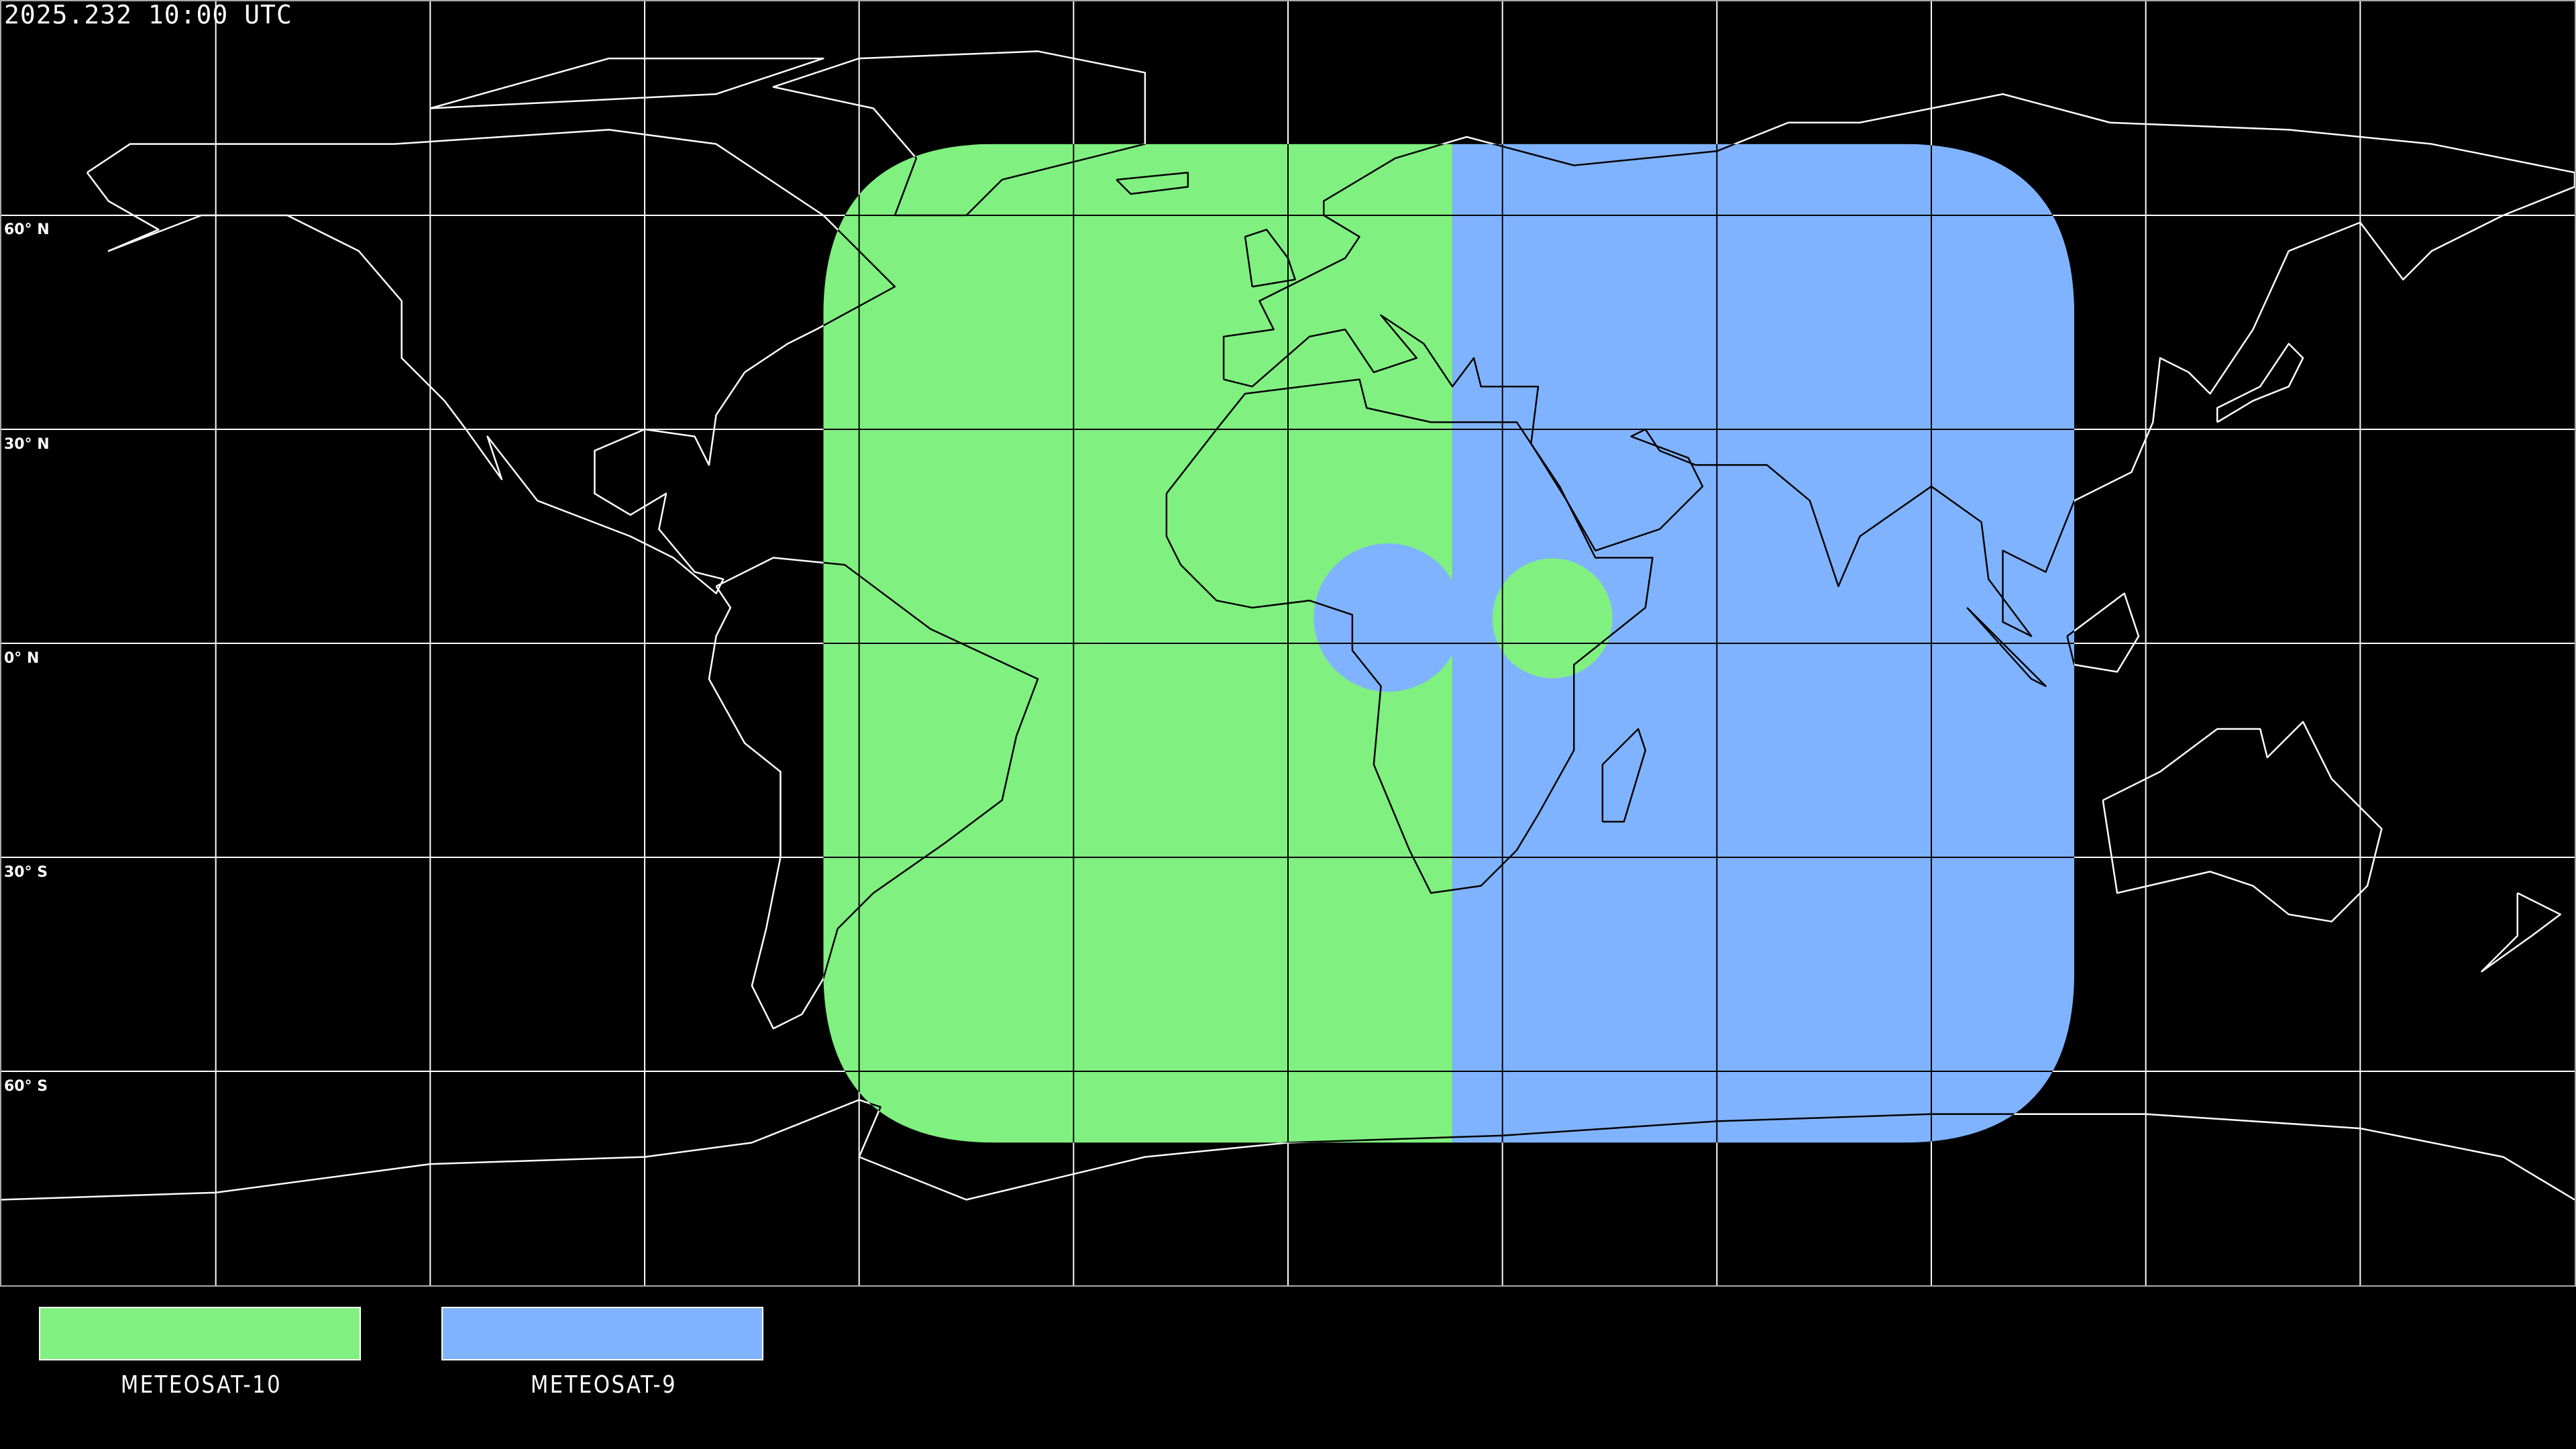 The height and width of the screenshot is (1449, 2576). I want to click on coastline-australia, so click(2242, 822).